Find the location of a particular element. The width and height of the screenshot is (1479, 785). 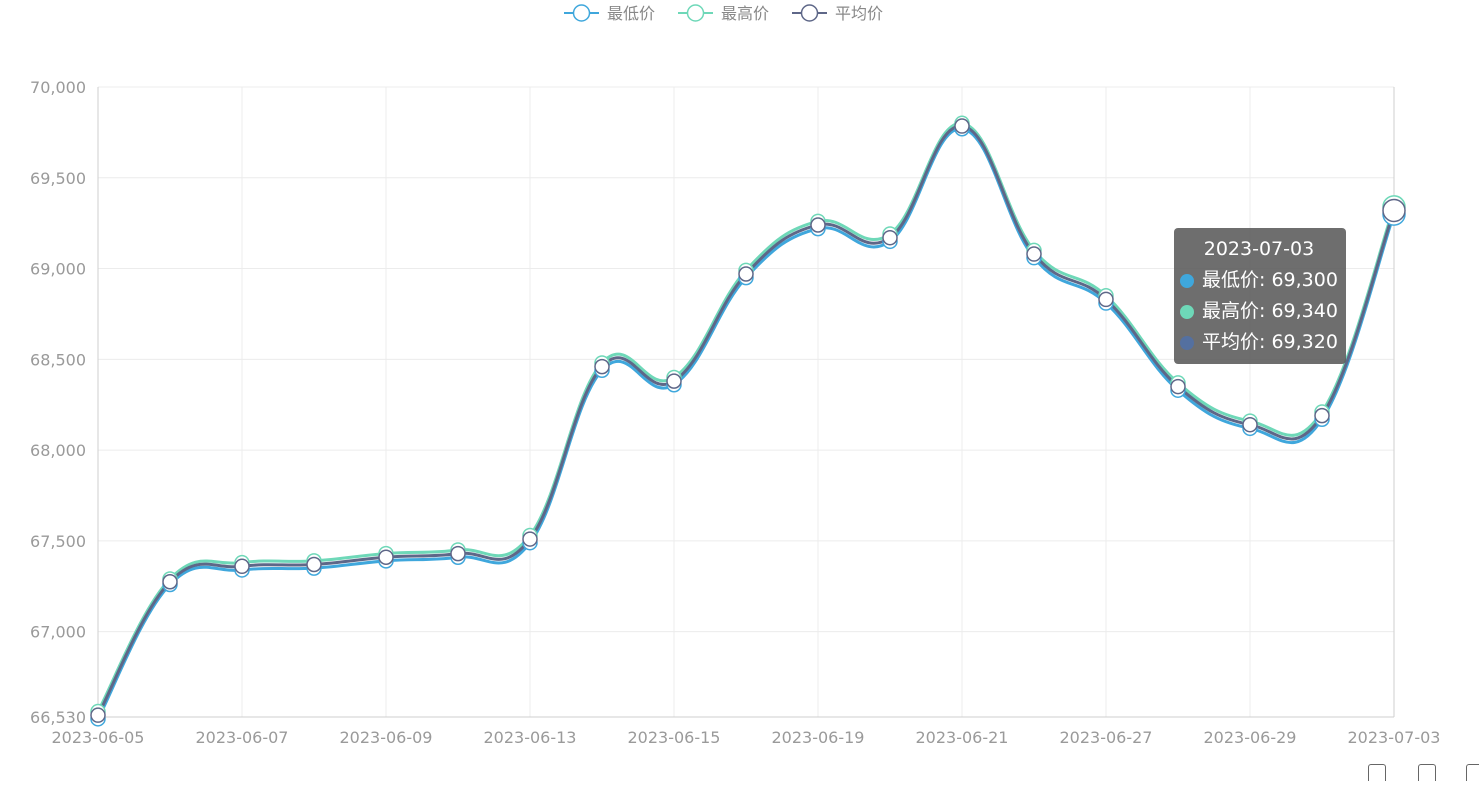

tooltip-dot-min is located at coordinates (1187, 280).